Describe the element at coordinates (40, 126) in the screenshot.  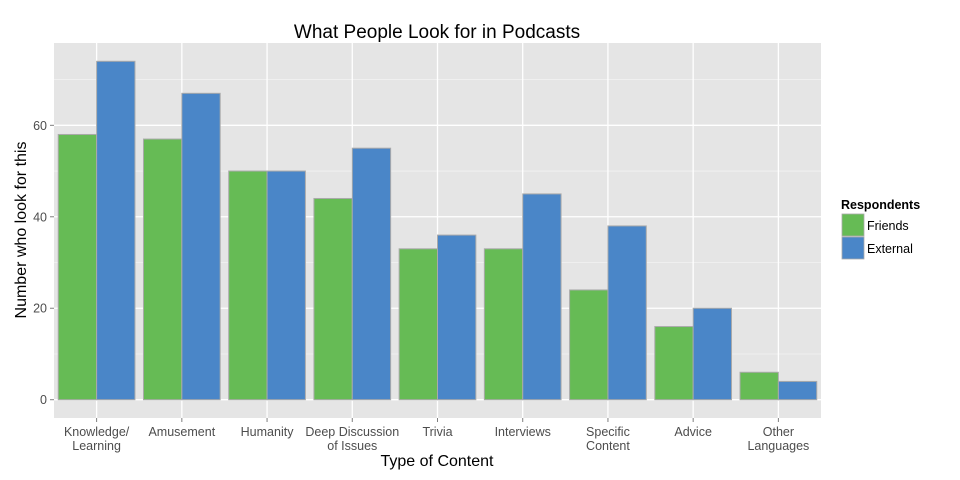
I see `y-tick-label: 60` at that location.